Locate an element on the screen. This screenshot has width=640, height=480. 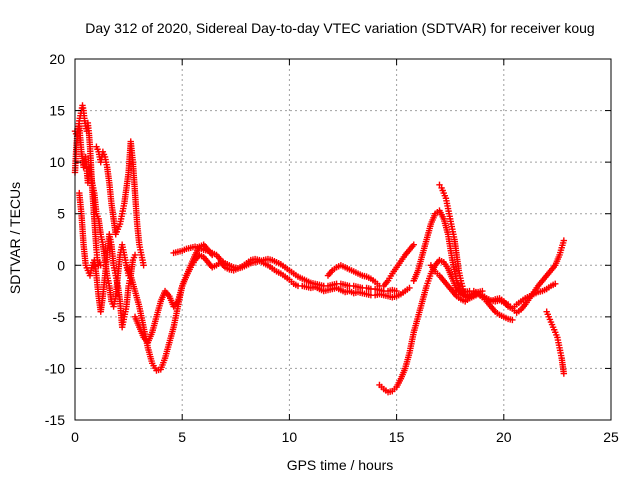
x-tick-label: 10 is located at coordinates (290, 437).